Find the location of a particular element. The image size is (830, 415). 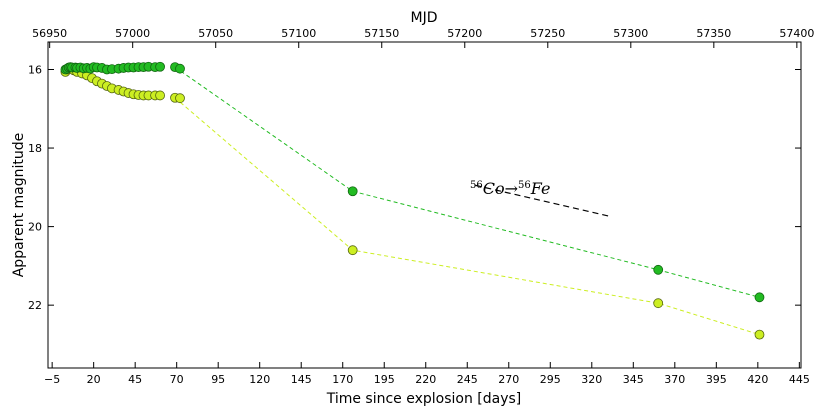

x-tick-label: 145 is located at coordinates (301, 379).